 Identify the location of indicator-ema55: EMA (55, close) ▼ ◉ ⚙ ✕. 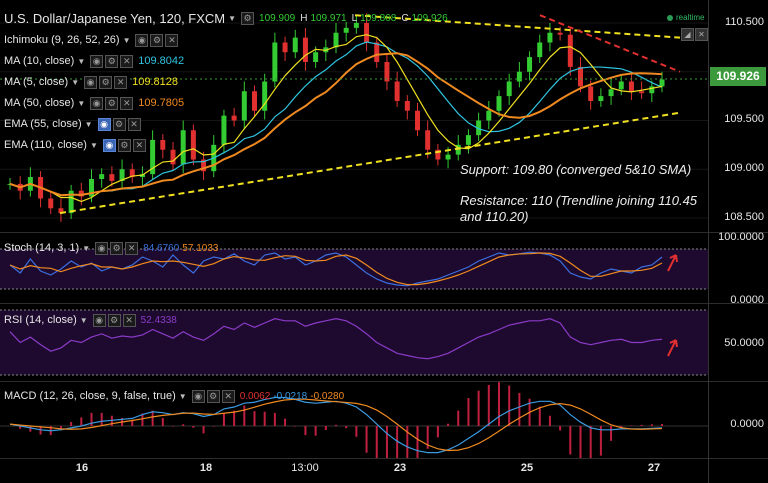
(72, 124).